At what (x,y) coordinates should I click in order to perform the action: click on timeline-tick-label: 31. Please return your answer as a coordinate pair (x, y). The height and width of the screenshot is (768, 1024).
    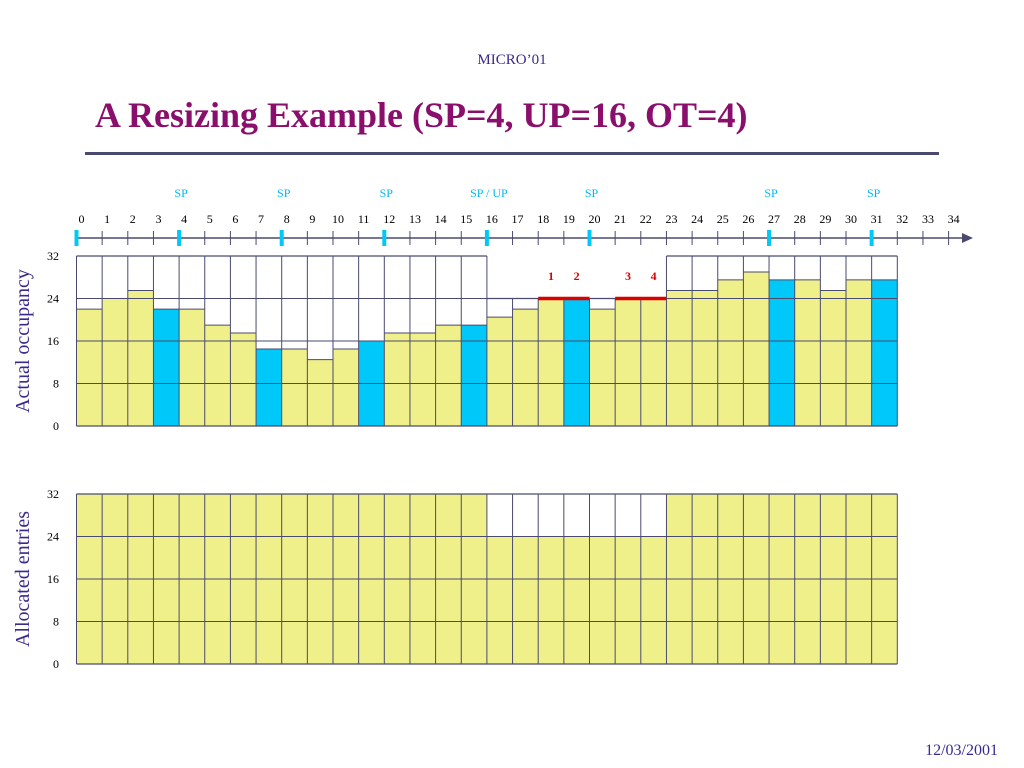
    Looking at the image, I should click on (877, 219).